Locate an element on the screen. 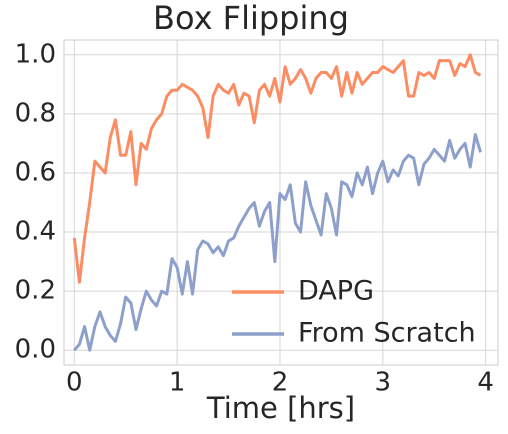 This screenshot has height=434, width=508. x-tick-label: 0 is located at coordinates (74, 383).